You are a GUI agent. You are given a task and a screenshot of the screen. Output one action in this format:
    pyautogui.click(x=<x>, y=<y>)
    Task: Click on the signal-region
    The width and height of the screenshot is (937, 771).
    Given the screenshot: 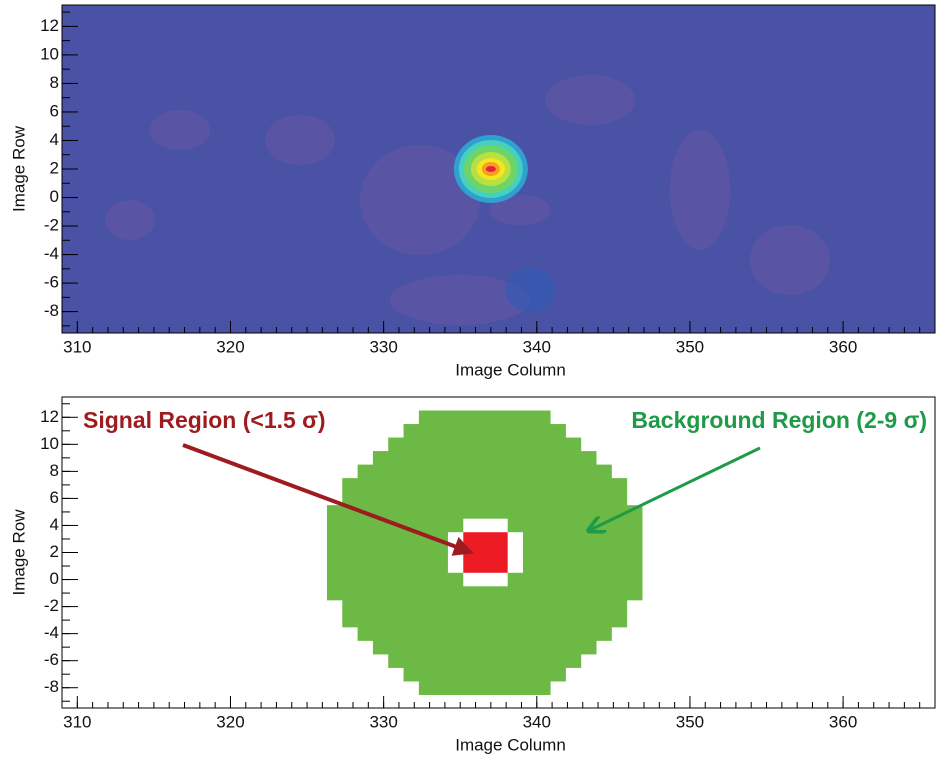 What is the action you would take?
    pyautogui.click(x=485, y=552)
    